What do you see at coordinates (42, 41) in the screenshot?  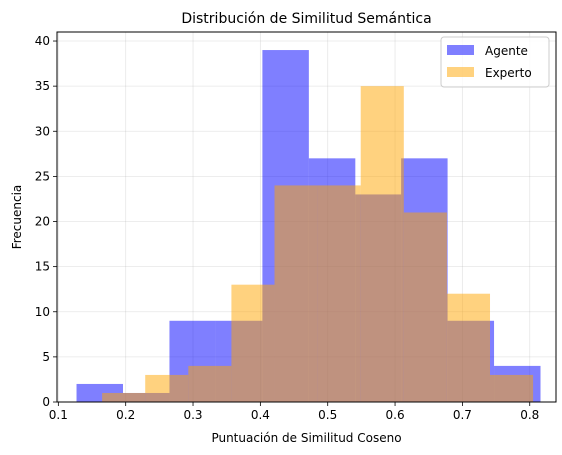 I see `y-tick-label: 40` at bounding box center [42, 41].